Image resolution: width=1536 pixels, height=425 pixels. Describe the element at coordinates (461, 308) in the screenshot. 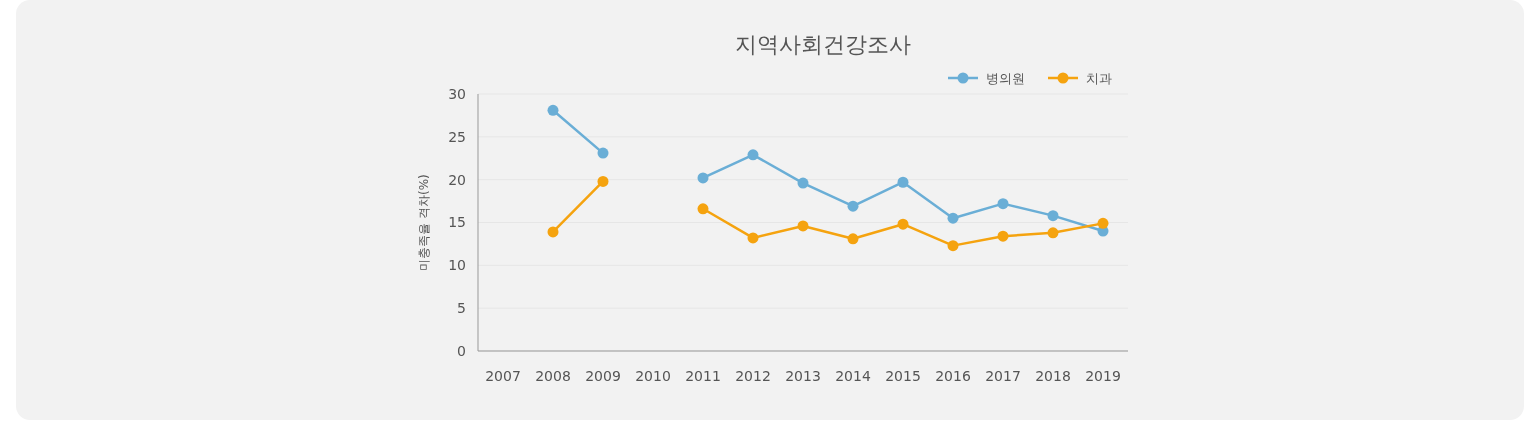

I see `y-tick-label: 5` at that location.